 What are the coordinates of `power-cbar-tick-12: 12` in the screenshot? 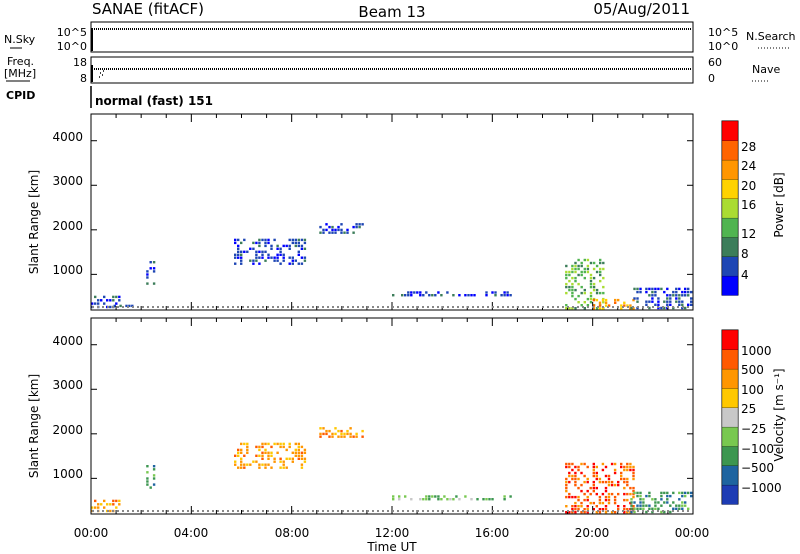 It's located at (748, 234).